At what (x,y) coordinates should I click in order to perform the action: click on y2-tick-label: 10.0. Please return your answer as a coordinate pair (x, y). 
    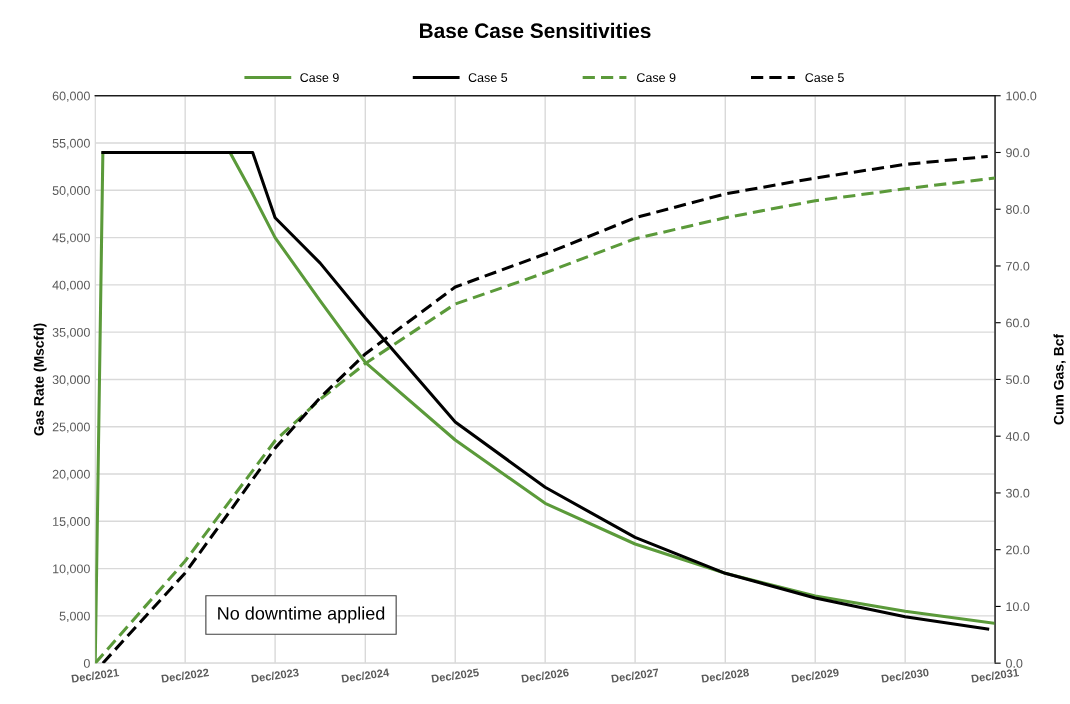
    Looking at the image, I should click on (1018, 607).